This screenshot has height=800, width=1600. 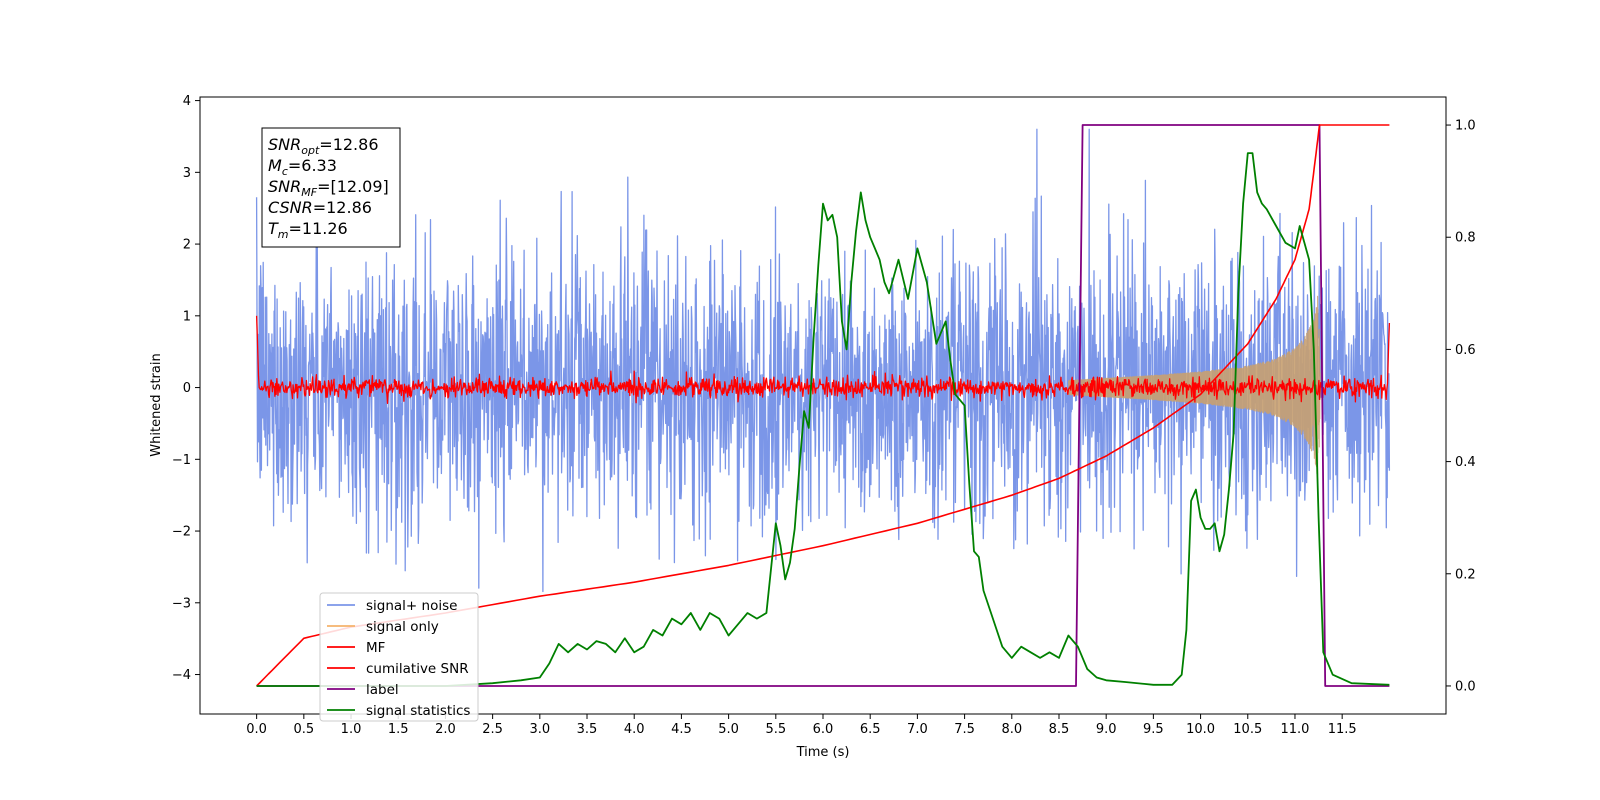 What do you see at coordinates (728, 729) in the screenshot?
I see `x-tick-label: 5.0` at bounding box center [728, 729].